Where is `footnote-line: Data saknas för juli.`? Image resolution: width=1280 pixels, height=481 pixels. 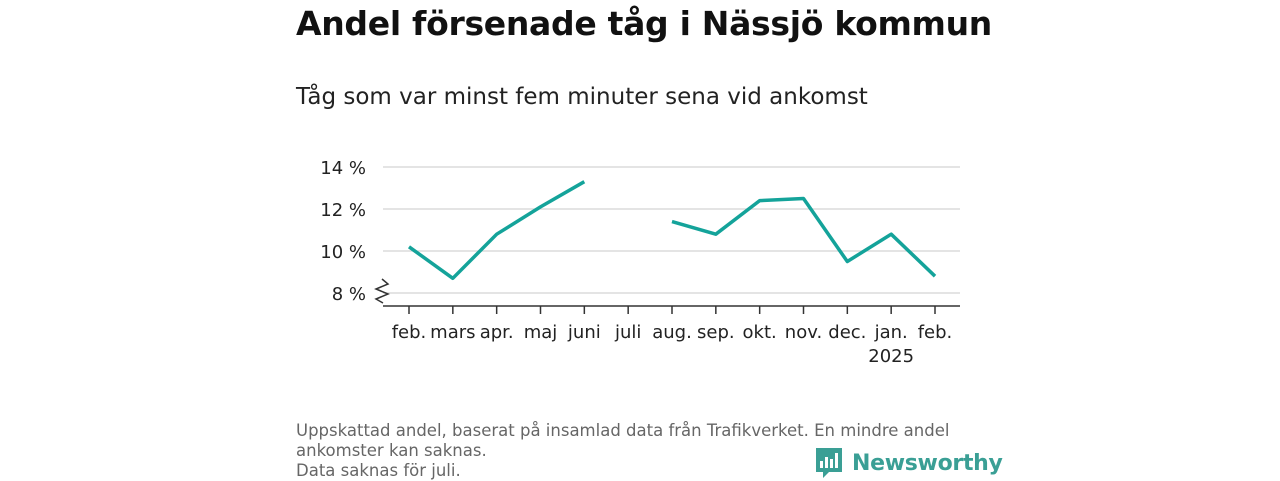
footnote-line: Data saknas för juli. is located at coordinates (378, 470).